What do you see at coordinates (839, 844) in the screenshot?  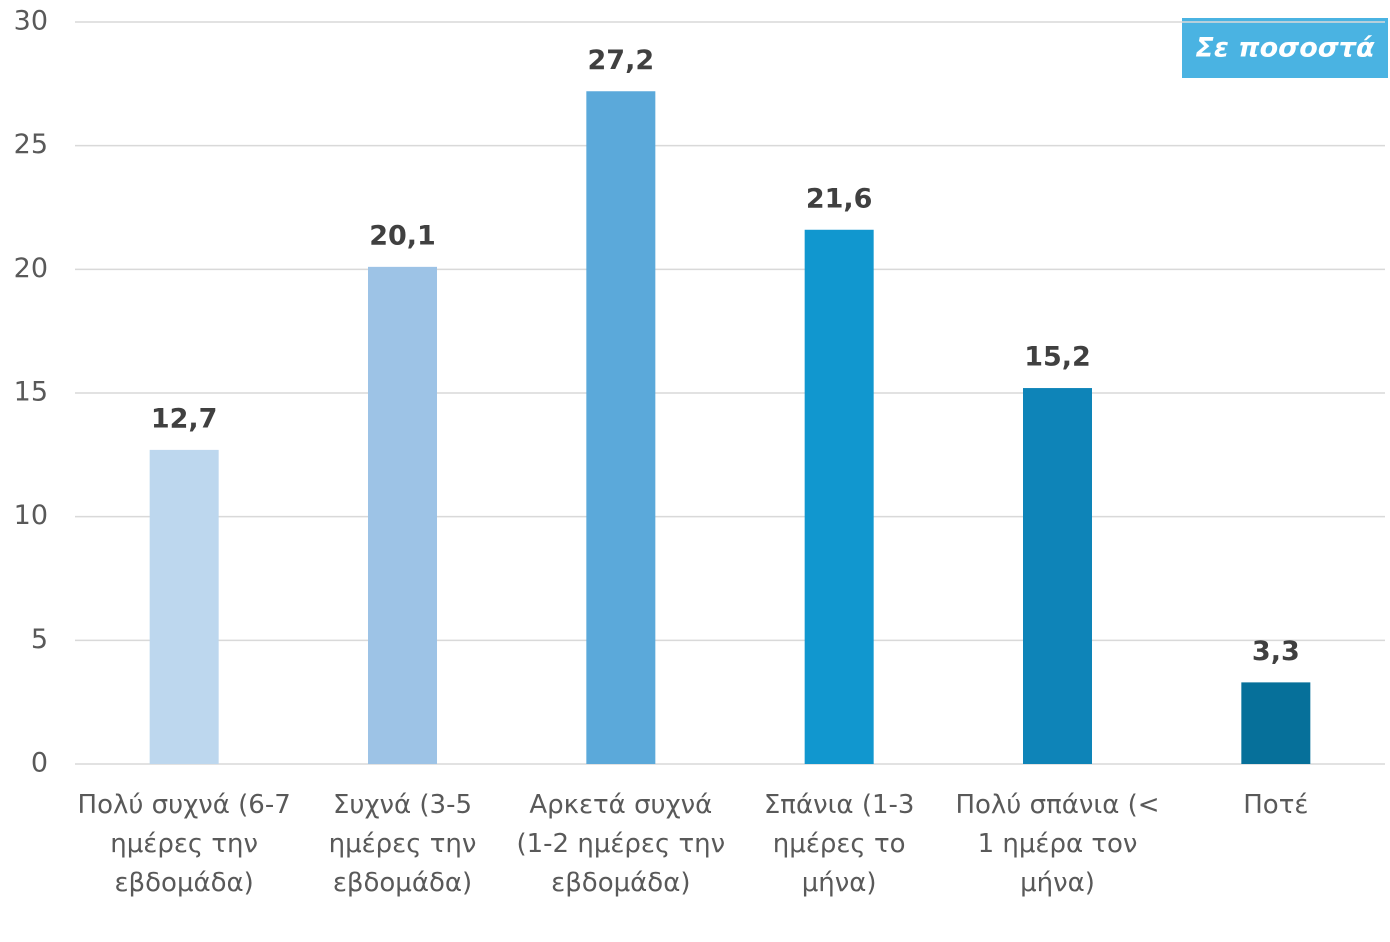 I see `x-tick-label: Σπάνια (1-3 ημέρες το μήνα)` at bounding box center [839, 844].